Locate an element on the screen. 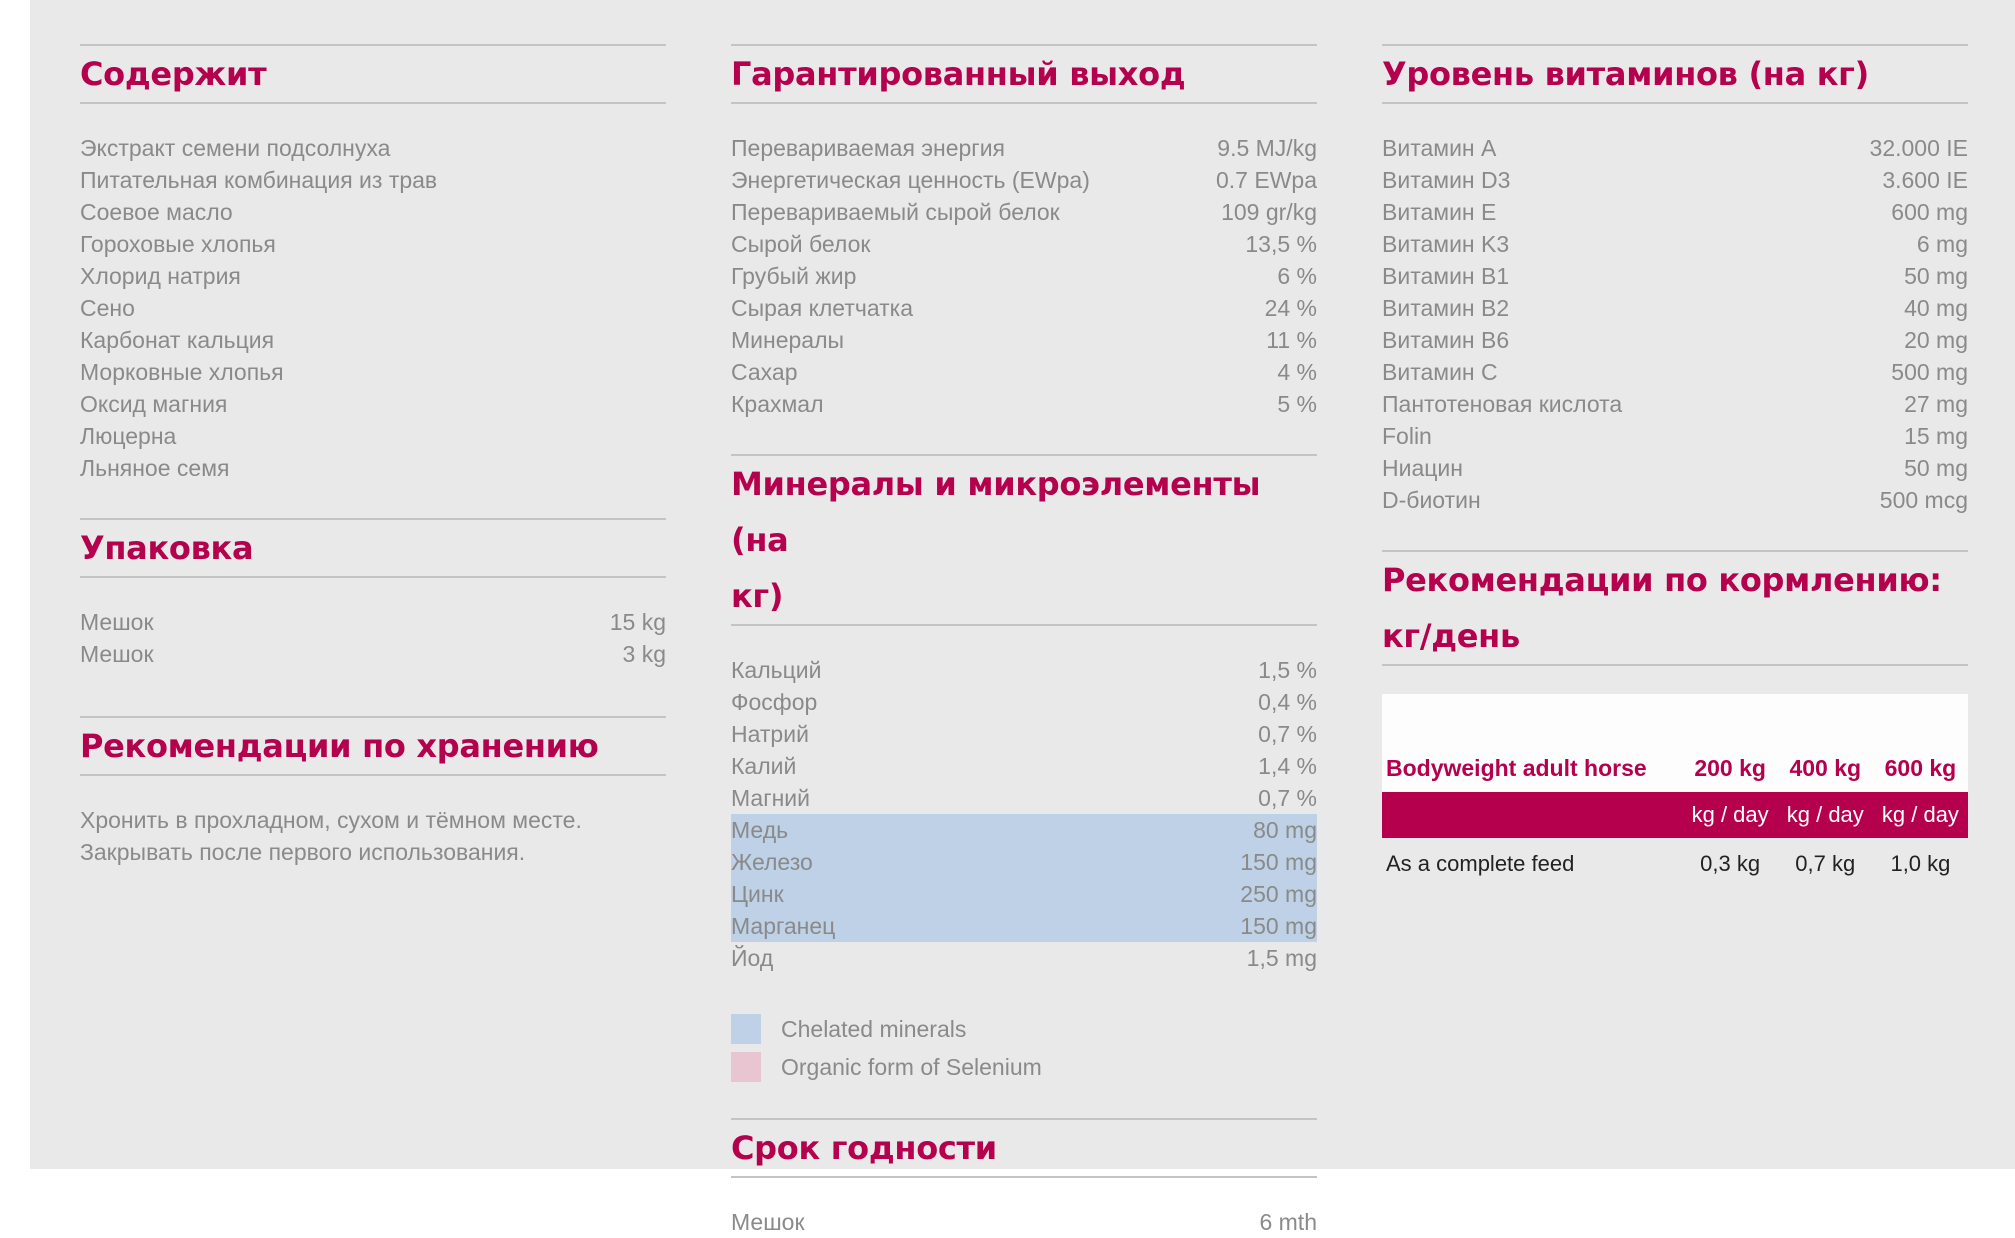 This screenshot has height=1238, width=2015. mineral-item: Железо 150 mg is located at coordinates (1024, 862).